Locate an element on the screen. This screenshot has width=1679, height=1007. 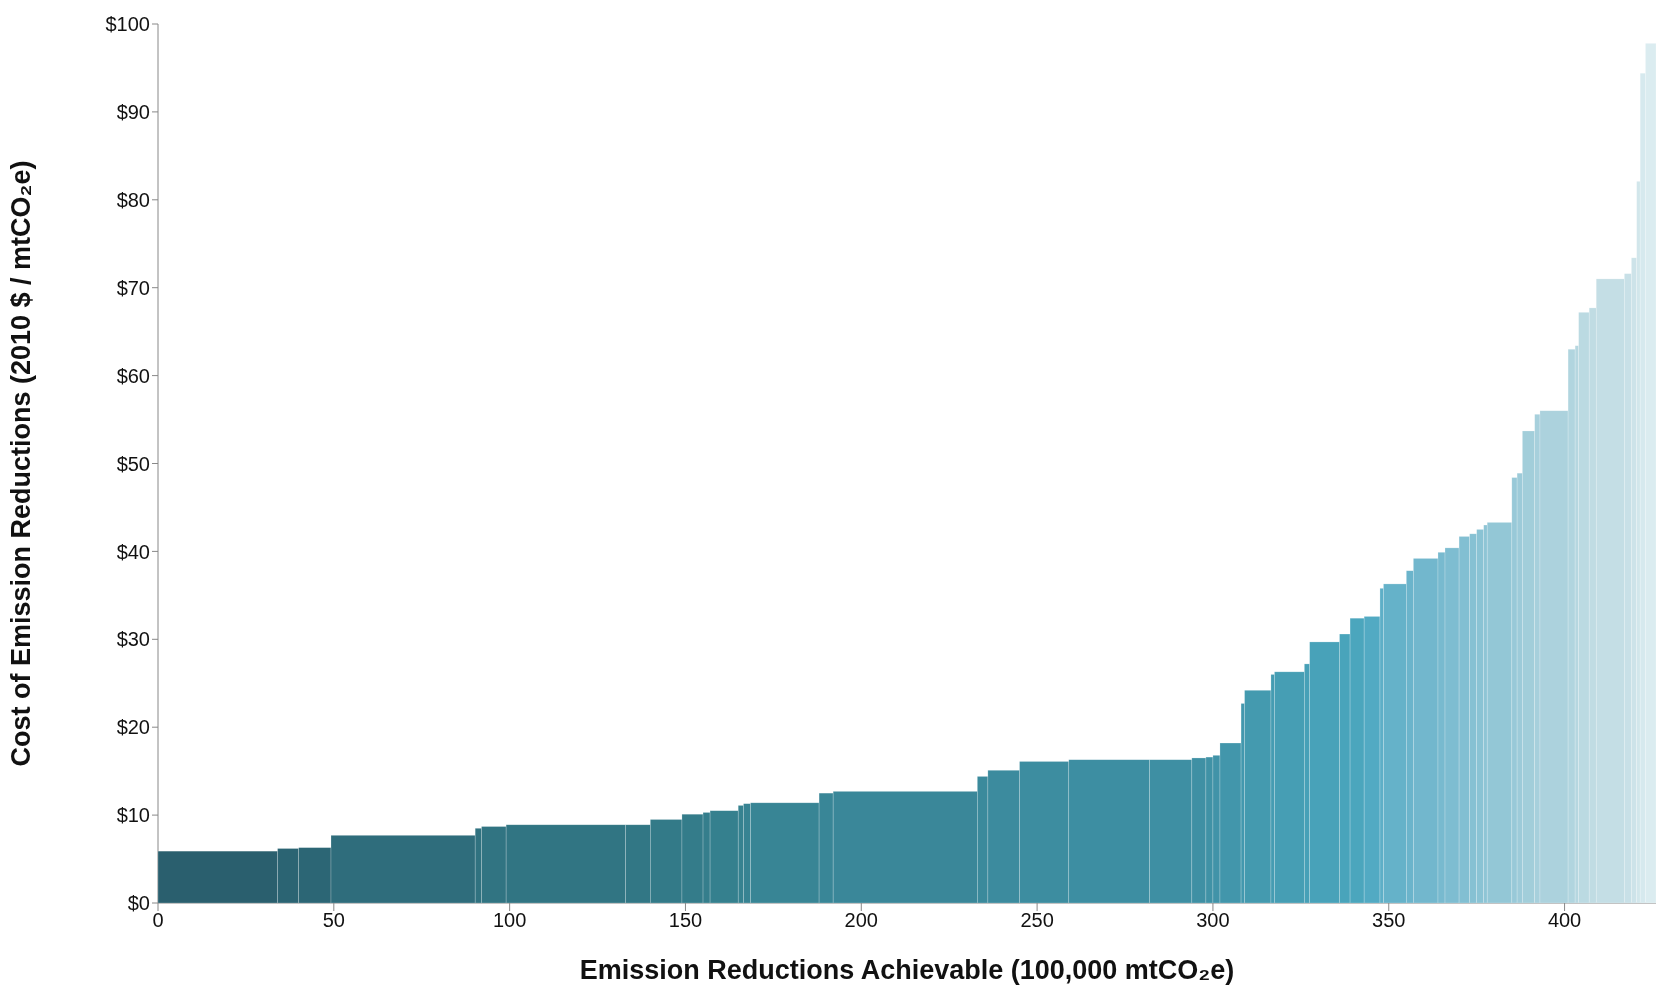
y-tick-label: $80 is located at coordinates (133, 199).